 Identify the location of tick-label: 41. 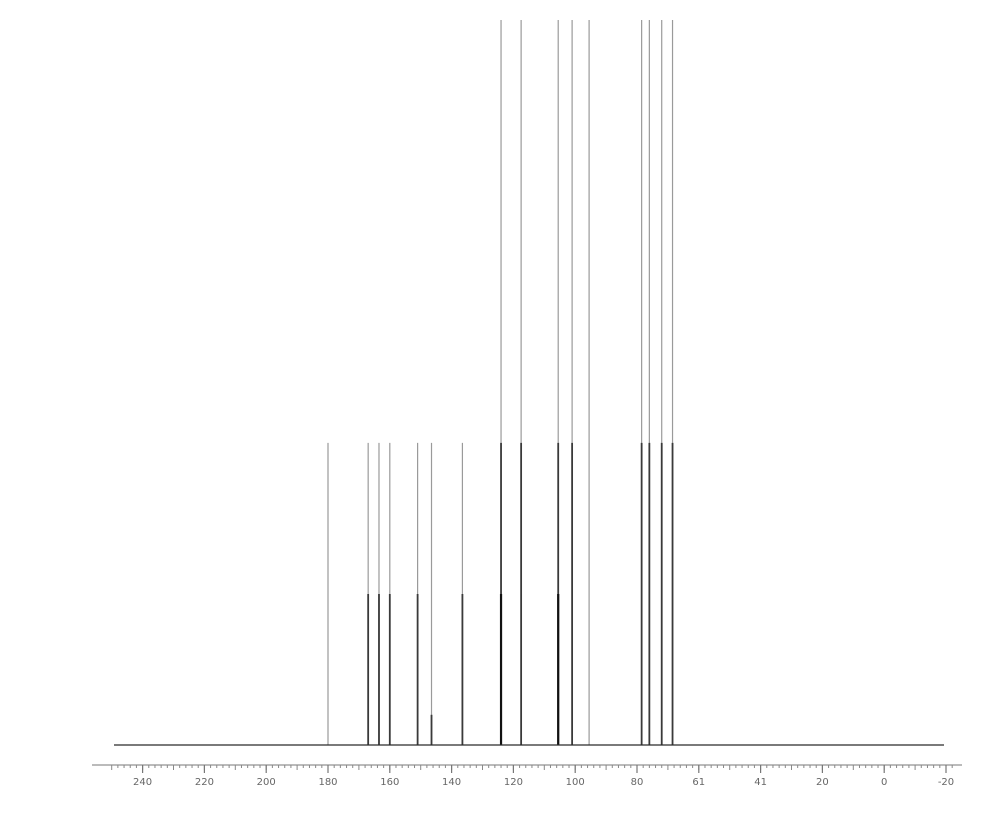
(760, 782).